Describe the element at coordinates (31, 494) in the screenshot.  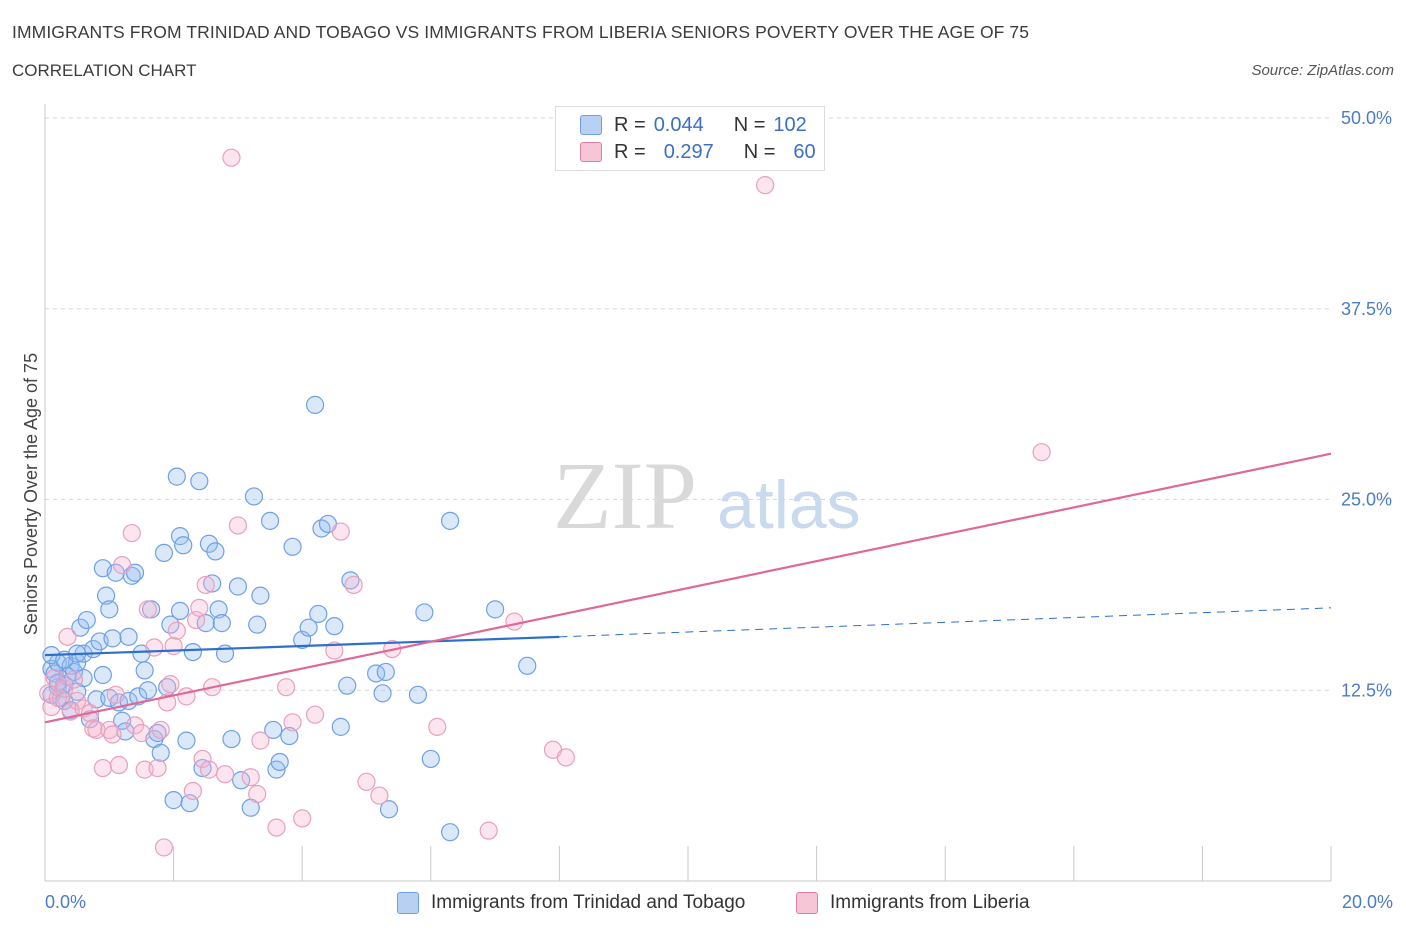
I see `y-axis-label: Seniors Poverty Over the Age of 75` at that location.